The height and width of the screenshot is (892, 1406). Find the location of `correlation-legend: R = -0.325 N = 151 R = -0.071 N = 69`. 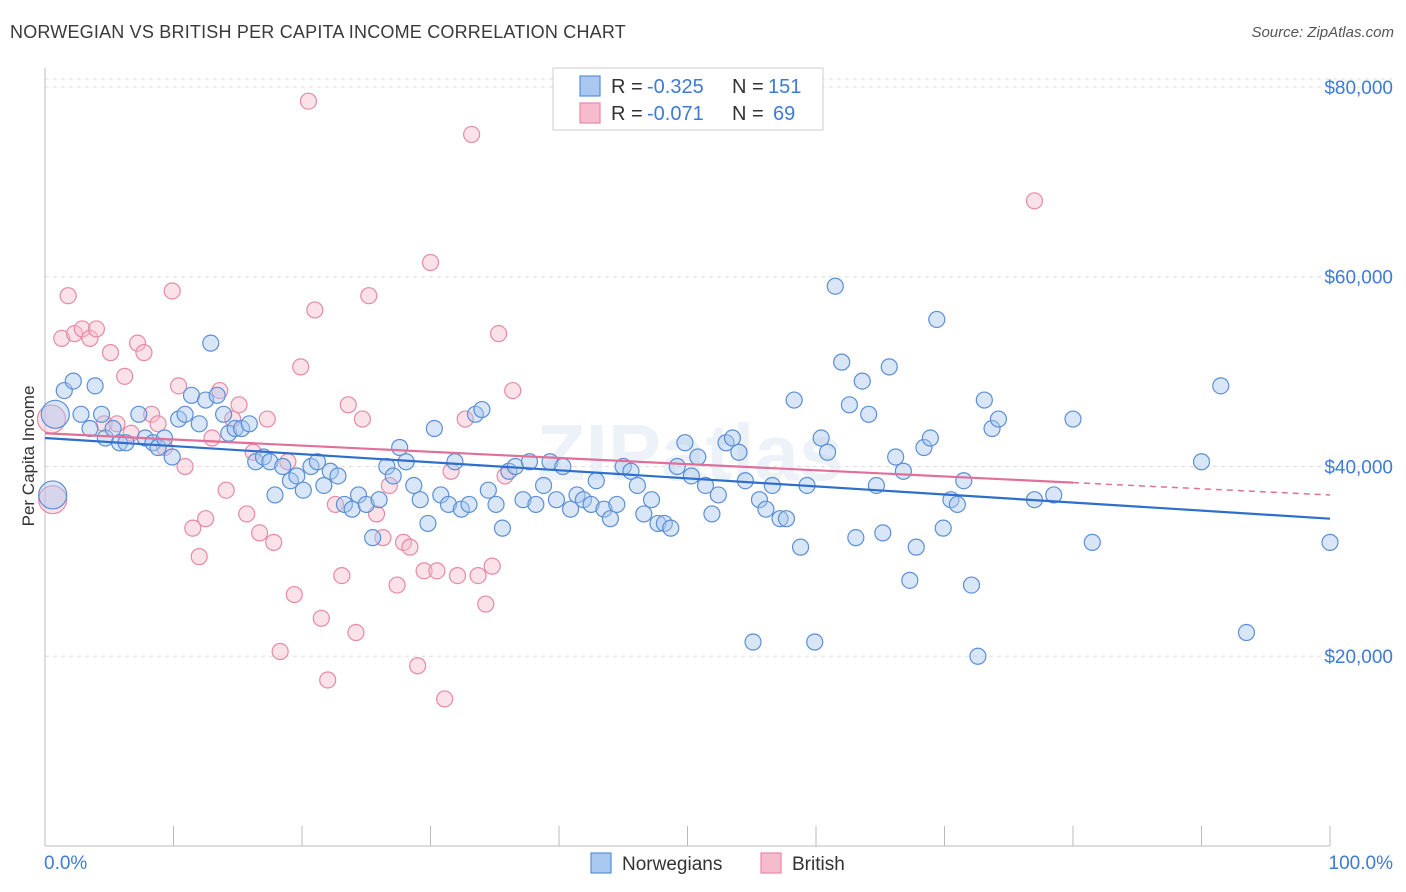

correlation-legend: R = -0.325 N = 151 R = -0.071 N = 69 is located at coordinates (688, 99).